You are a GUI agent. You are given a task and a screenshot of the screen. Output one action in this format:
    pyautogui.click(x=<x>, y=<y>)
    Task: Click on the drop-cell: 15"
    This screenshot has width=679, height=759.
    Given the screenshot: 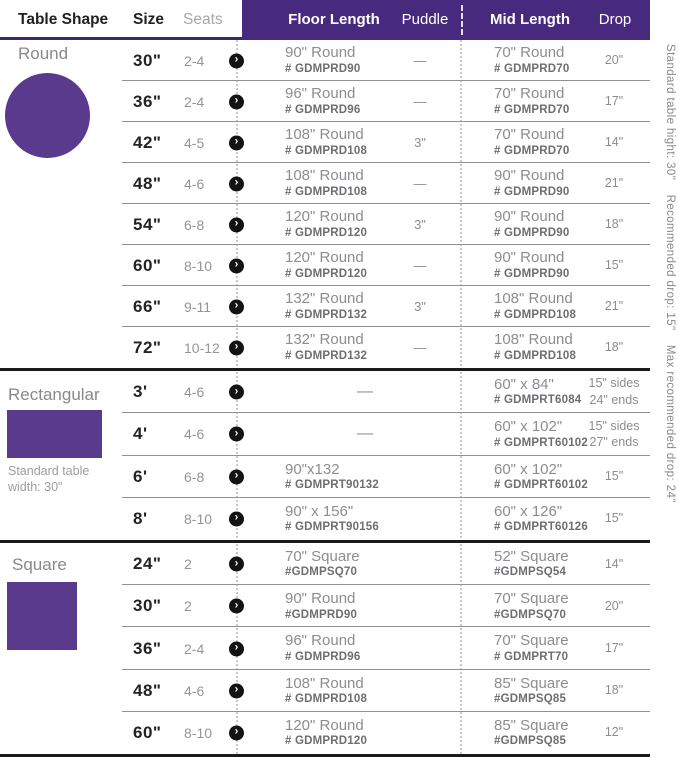 What is the action you would take?
    pyautogui.click(x=614, y=477)
    